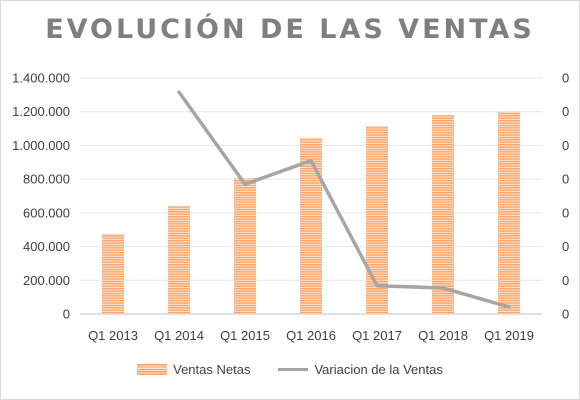 The image size is (580, 400). I want to click on legend-item-ventas-netas: Ventas Netas, so click(193, 369).